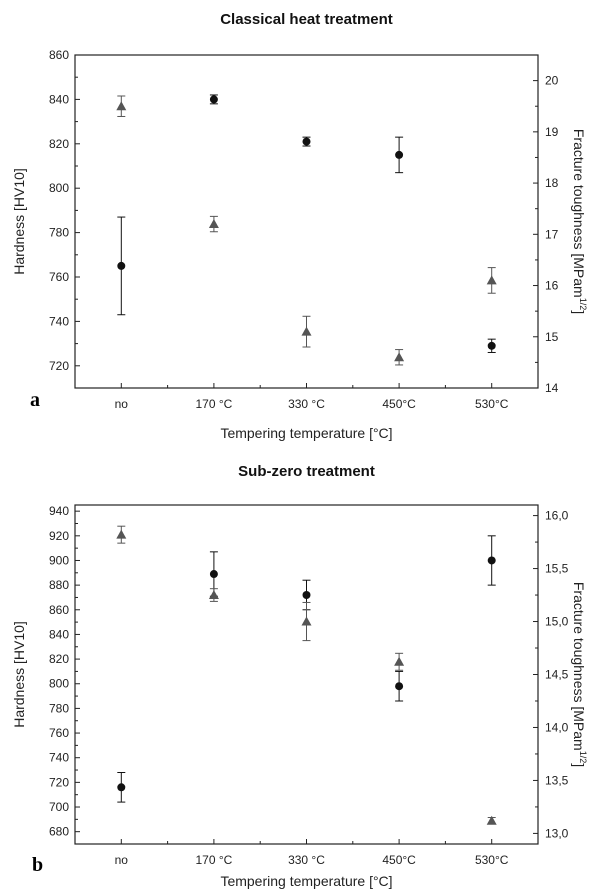 The height and width of the screenshot is (891, 596). Describe the element at coordinates (37, 865) in the screenshot. I see `panel-label: b` at that location.